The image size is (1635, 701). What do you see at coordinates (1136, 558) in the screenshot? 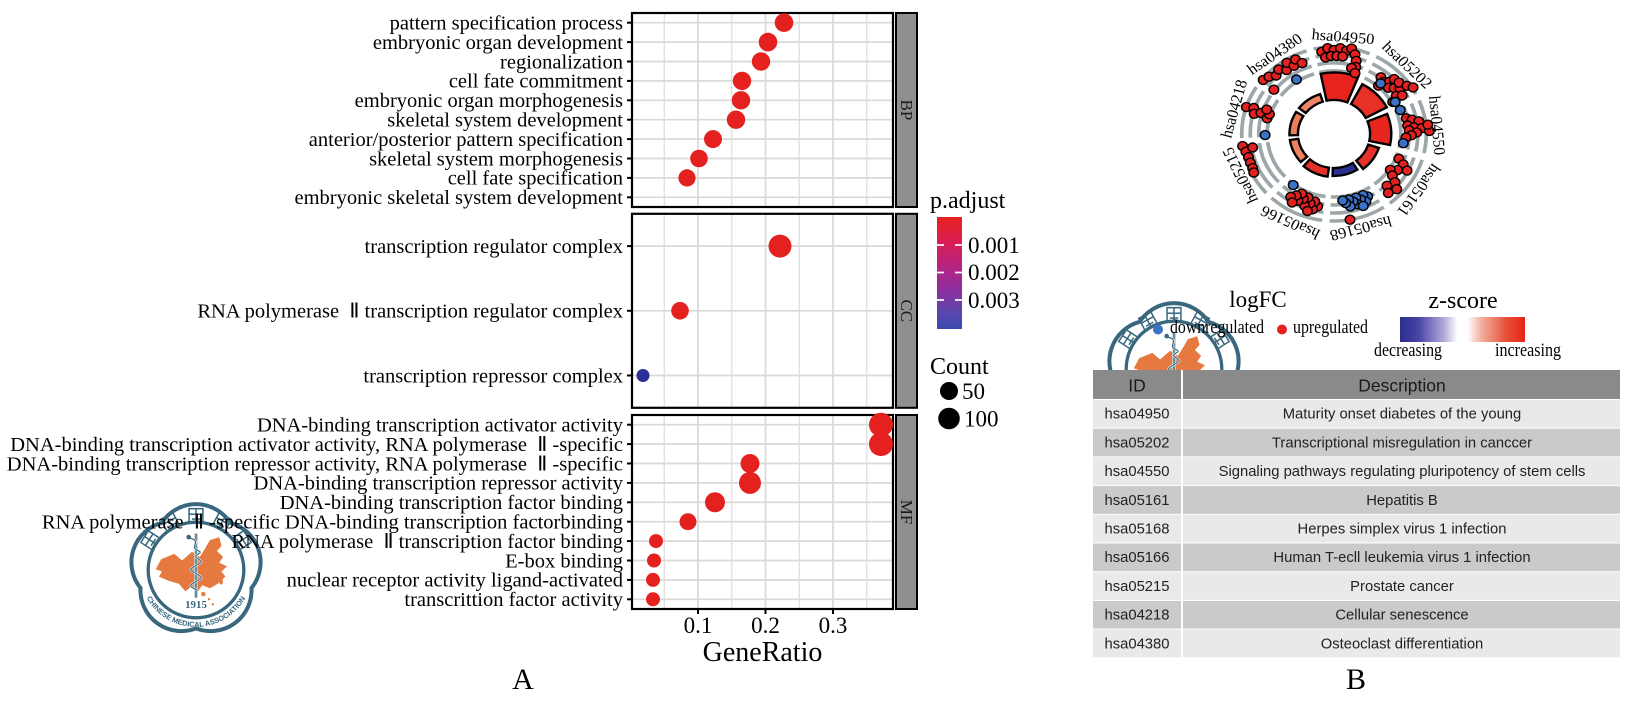
I see `svg-text: hsa05166` at bounding box center [1136, 558].